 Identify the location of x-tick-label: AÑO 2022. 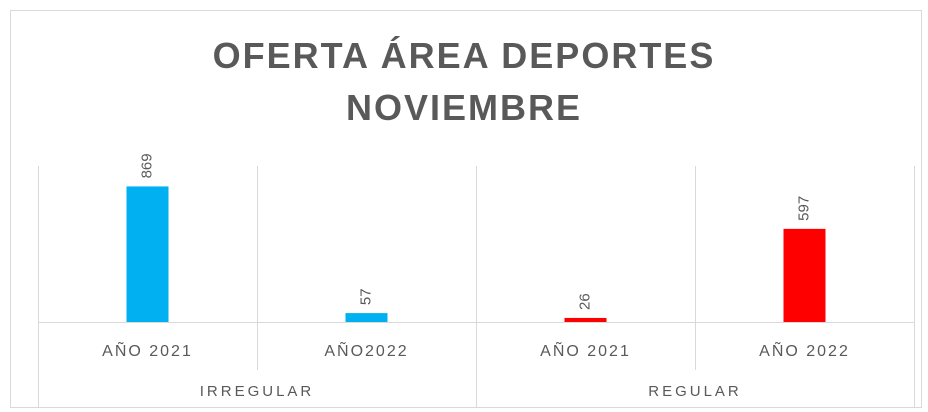
(804, 350).